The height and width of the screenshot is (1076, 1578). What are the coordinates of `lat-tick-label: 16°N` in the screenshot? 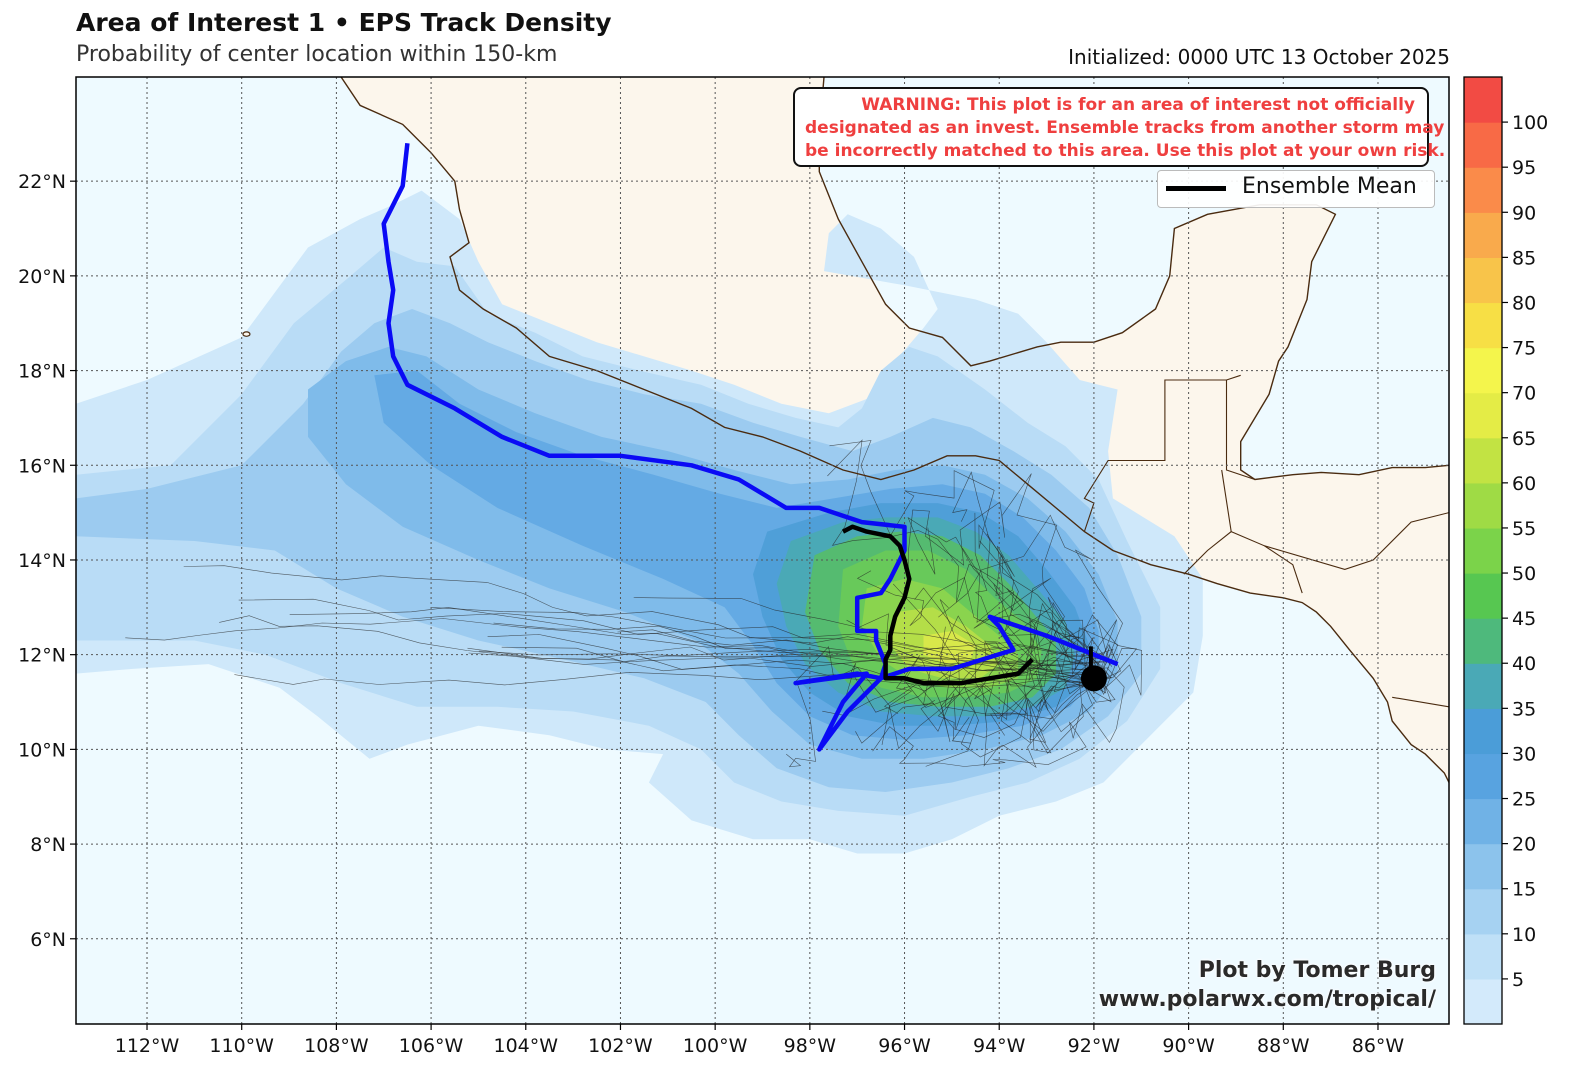 It's located at (42, 466).